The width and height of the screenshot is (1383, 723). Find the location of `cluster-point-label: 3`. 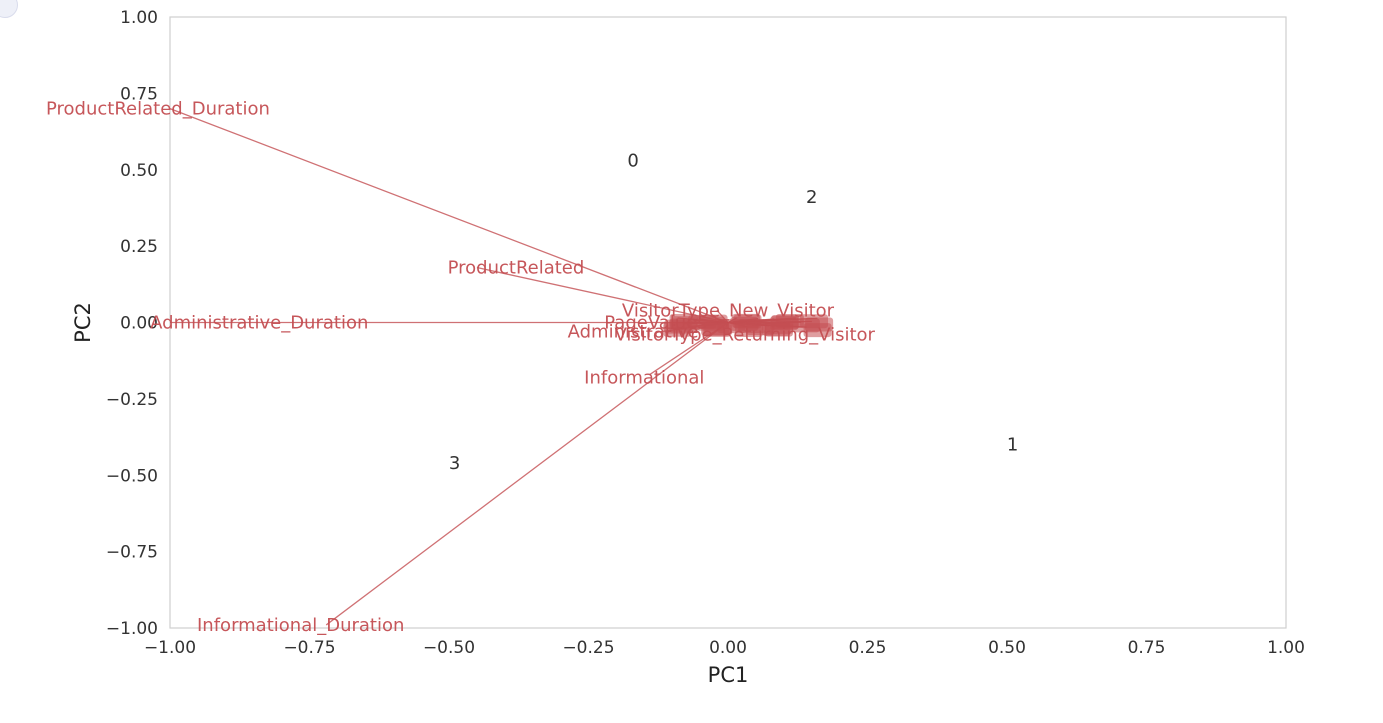

cluster-point-label: 3 is located at coordinates (454, 463).